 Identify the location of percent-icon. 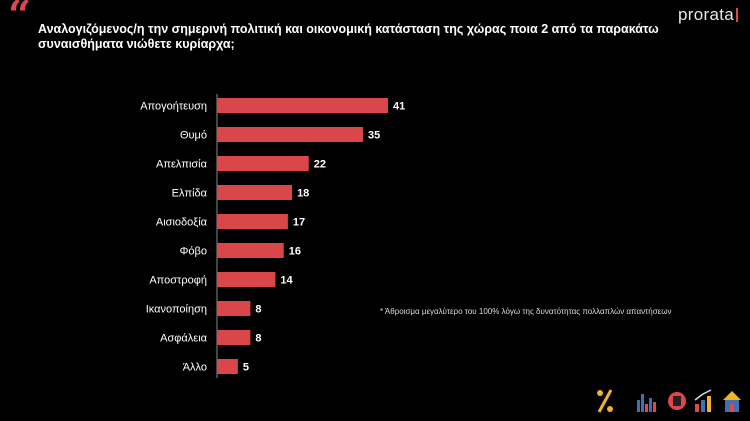
(605, 401).